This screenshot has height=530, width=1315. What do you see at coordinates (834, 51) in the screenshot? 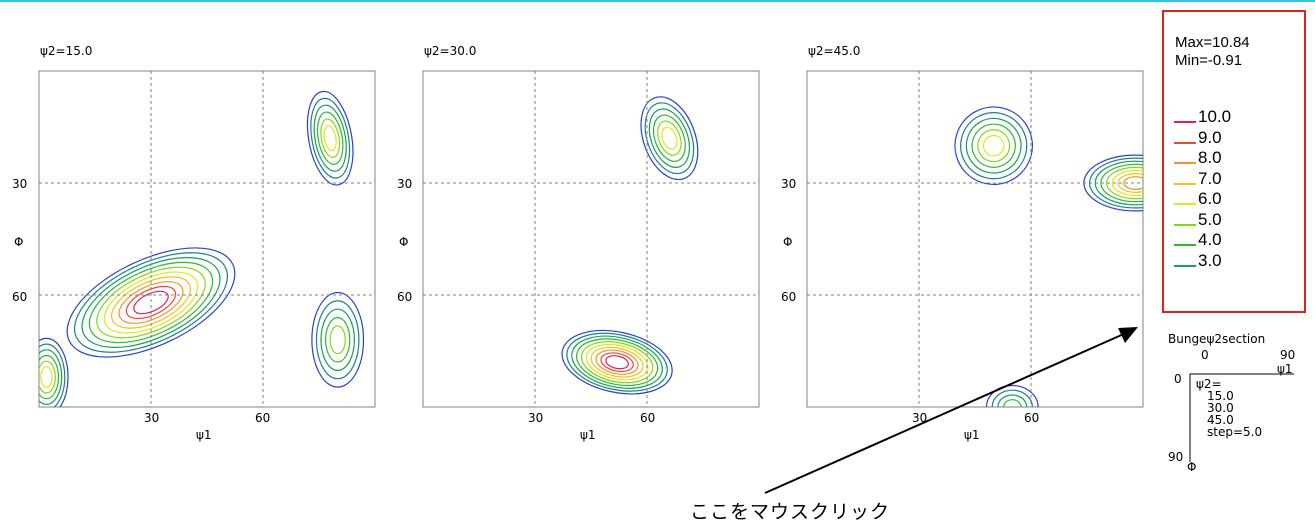
I see `panel-3-title: ψ2=45.0` at bounding box center [834, 51].